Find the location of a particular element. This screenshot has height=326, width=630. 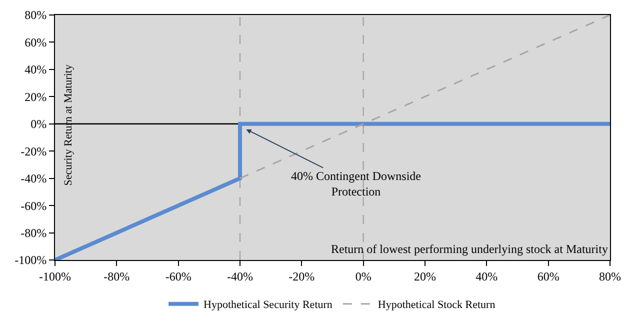

y-tick-label: -80% is located at coordinates (33, 233).